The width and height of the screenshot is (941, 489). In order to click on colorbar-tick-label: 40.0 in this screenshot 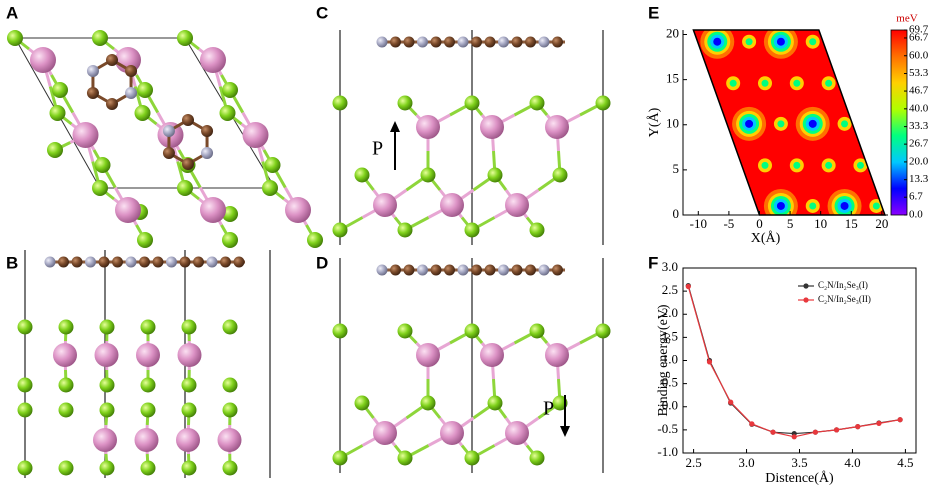, I will do `click(919, 108)`.